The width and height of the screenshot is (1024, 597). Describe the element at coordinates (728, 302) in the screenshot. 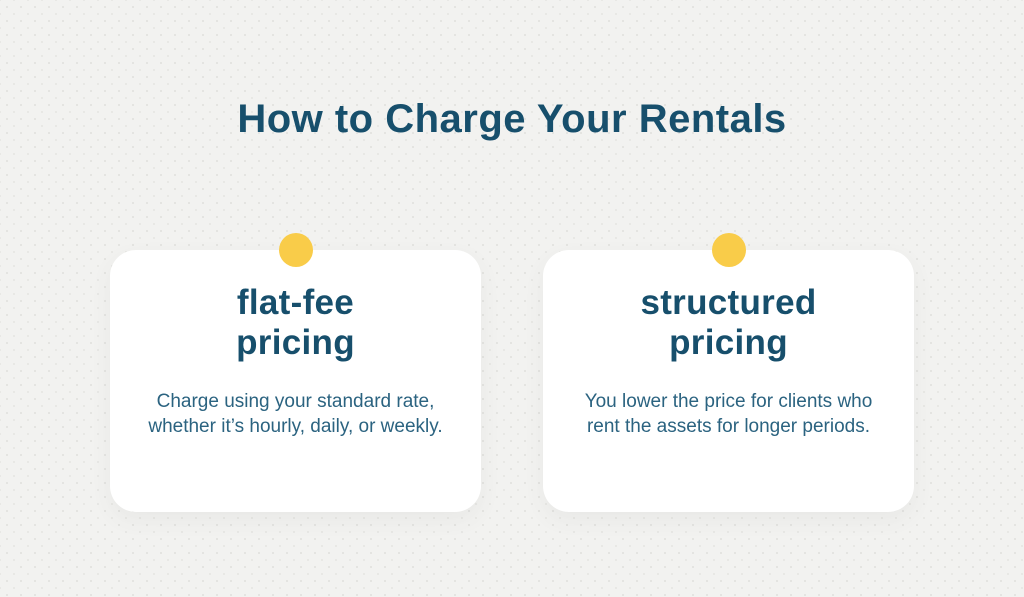

I see `card-heading-line: structured` at that location.